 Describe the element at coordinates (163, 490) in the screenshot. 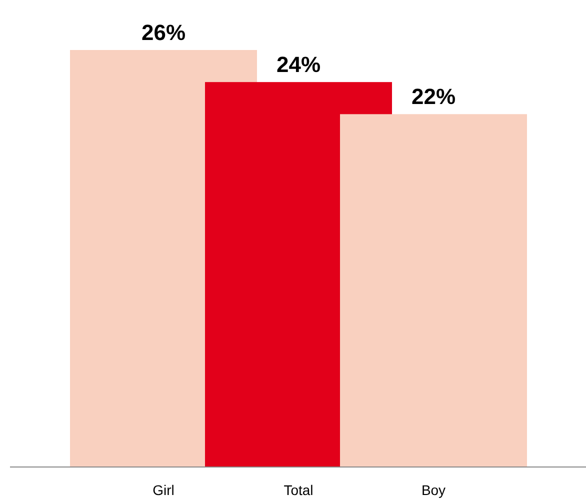

I see `x-tick-label: Girl` at that location.